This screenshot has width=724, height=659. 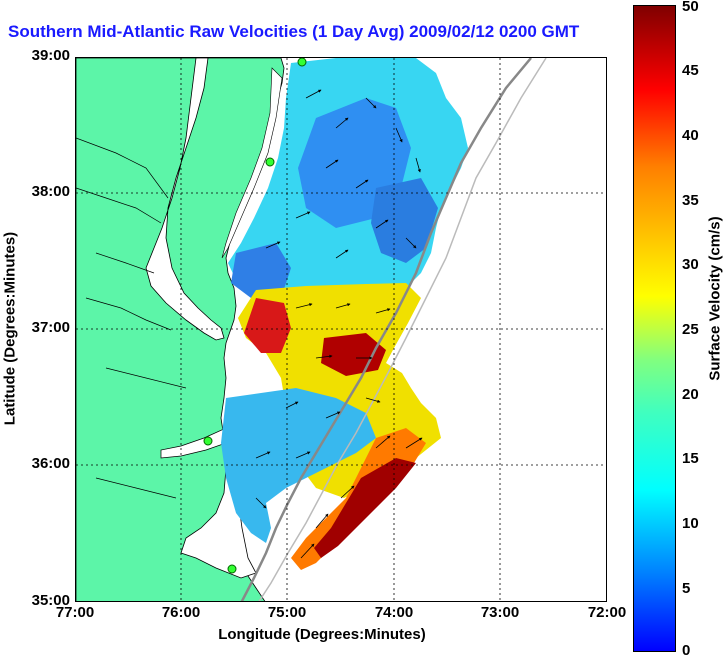 I want to click on colorbar-tick: 10, so click(x=690, y=523).